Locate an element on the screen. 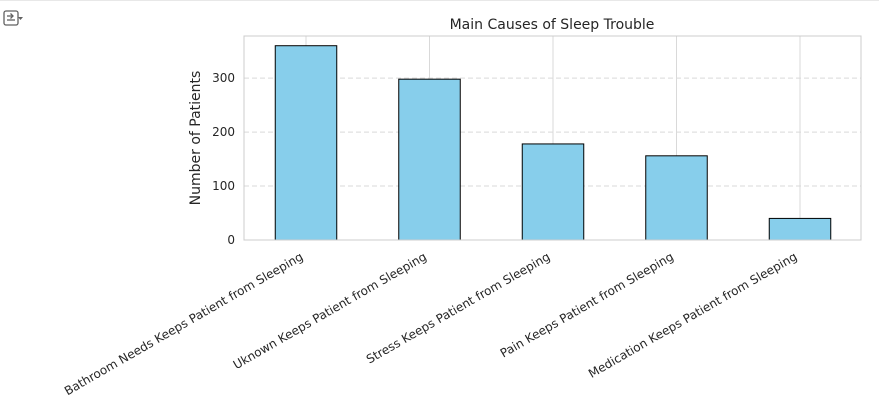 This screenshot has height=415, width=879. y-tick-label: 200 is located at coordinates (223, 132).